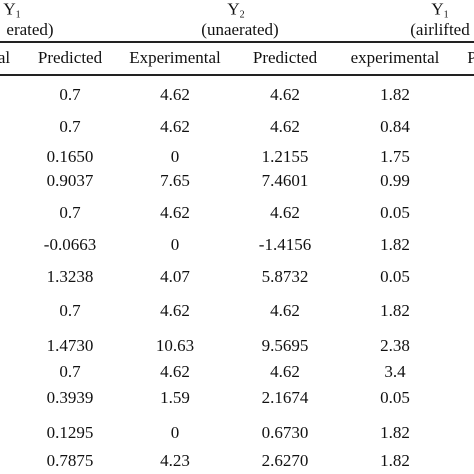 The image size is (474, 474). I want to click on table-cell: 5.8732, so click(285, 277).